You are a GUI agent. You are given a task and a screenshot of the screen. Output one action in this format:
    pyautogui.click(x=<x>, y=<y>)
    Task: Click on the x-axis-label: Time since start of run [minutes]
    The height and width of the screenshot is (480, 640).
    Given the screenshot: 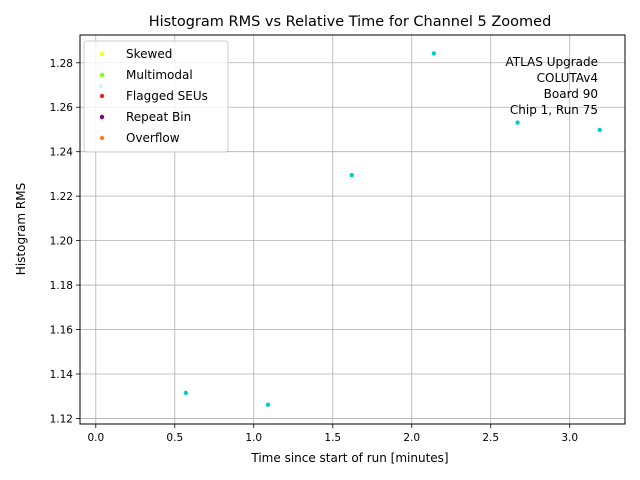 What is the action you would take?
    pyautogui.click(x=349, y=458)
    